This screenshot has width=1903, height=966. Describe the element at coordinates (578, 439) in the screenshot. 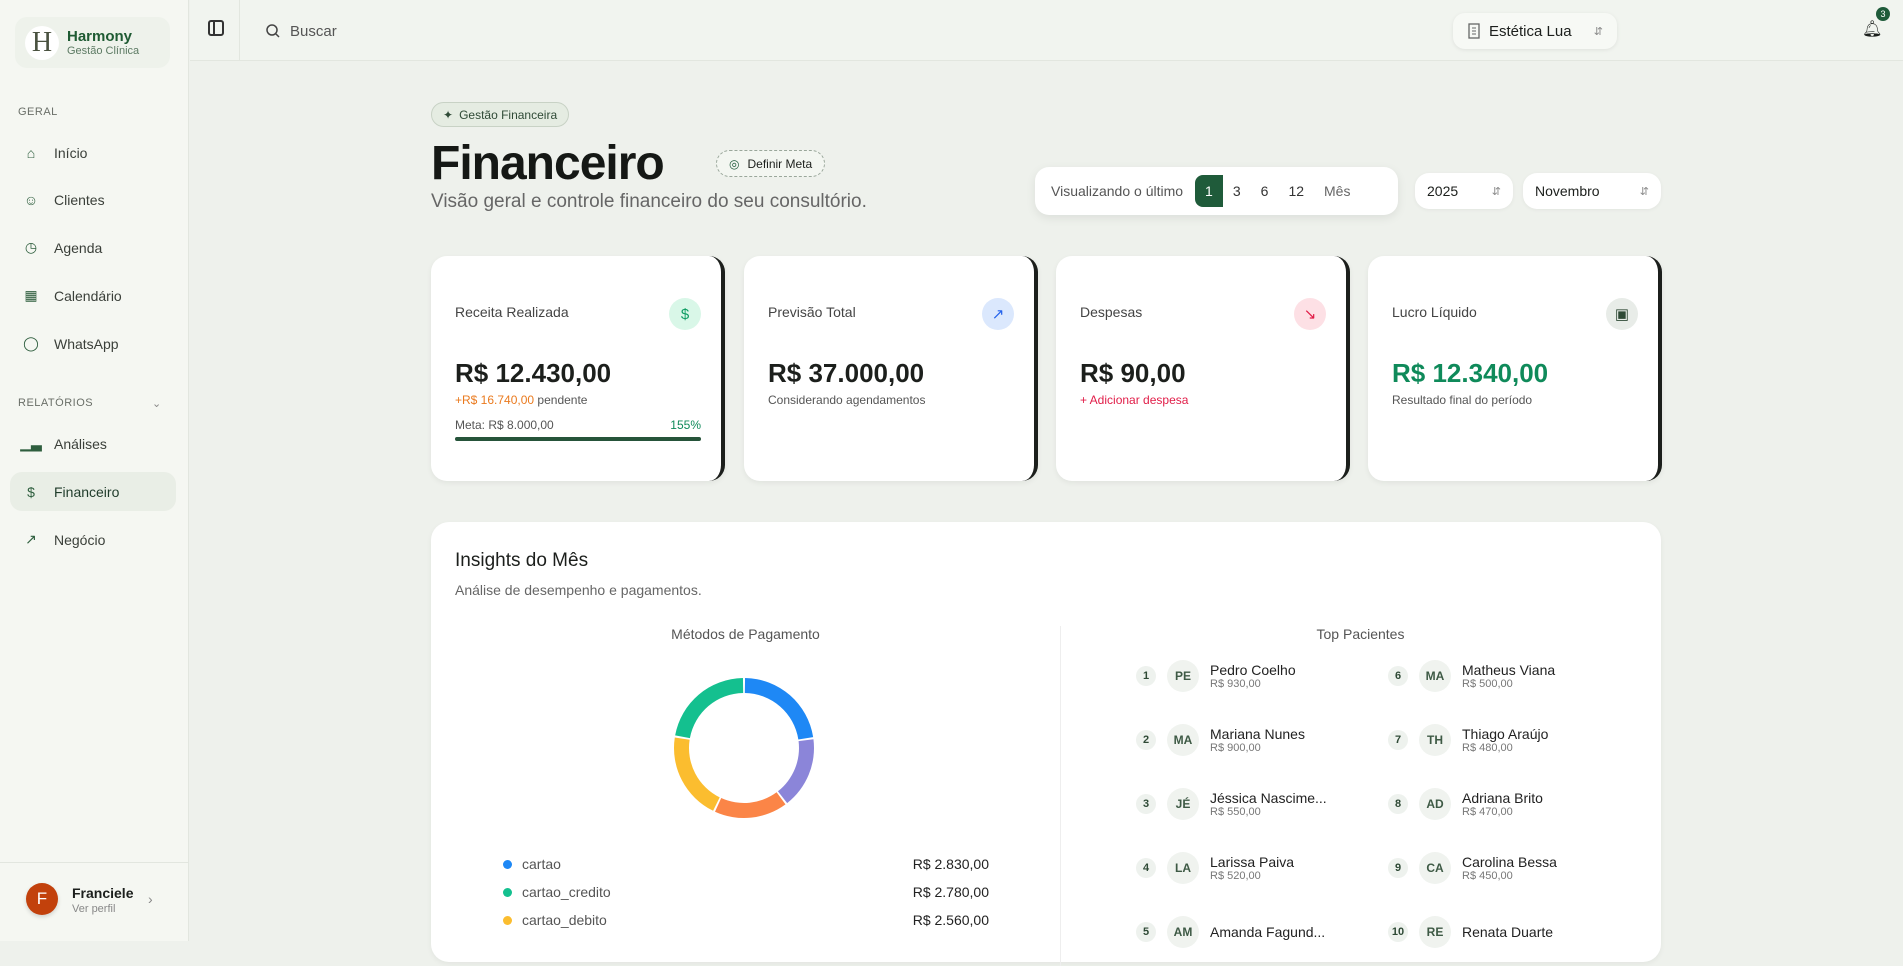

I see `goal-progress-bar` at that location.